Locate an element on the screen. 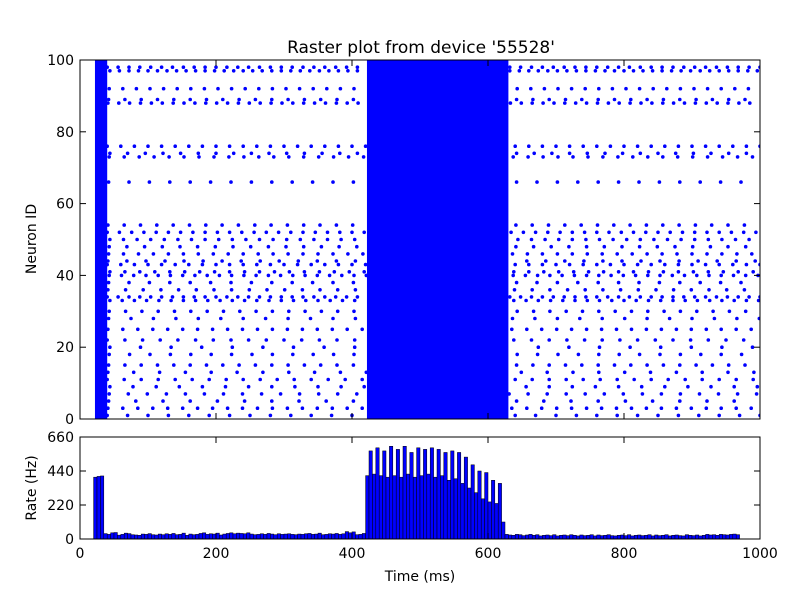  raster-title: Raster plot from device '55528' is located at coordinates (421, 48).